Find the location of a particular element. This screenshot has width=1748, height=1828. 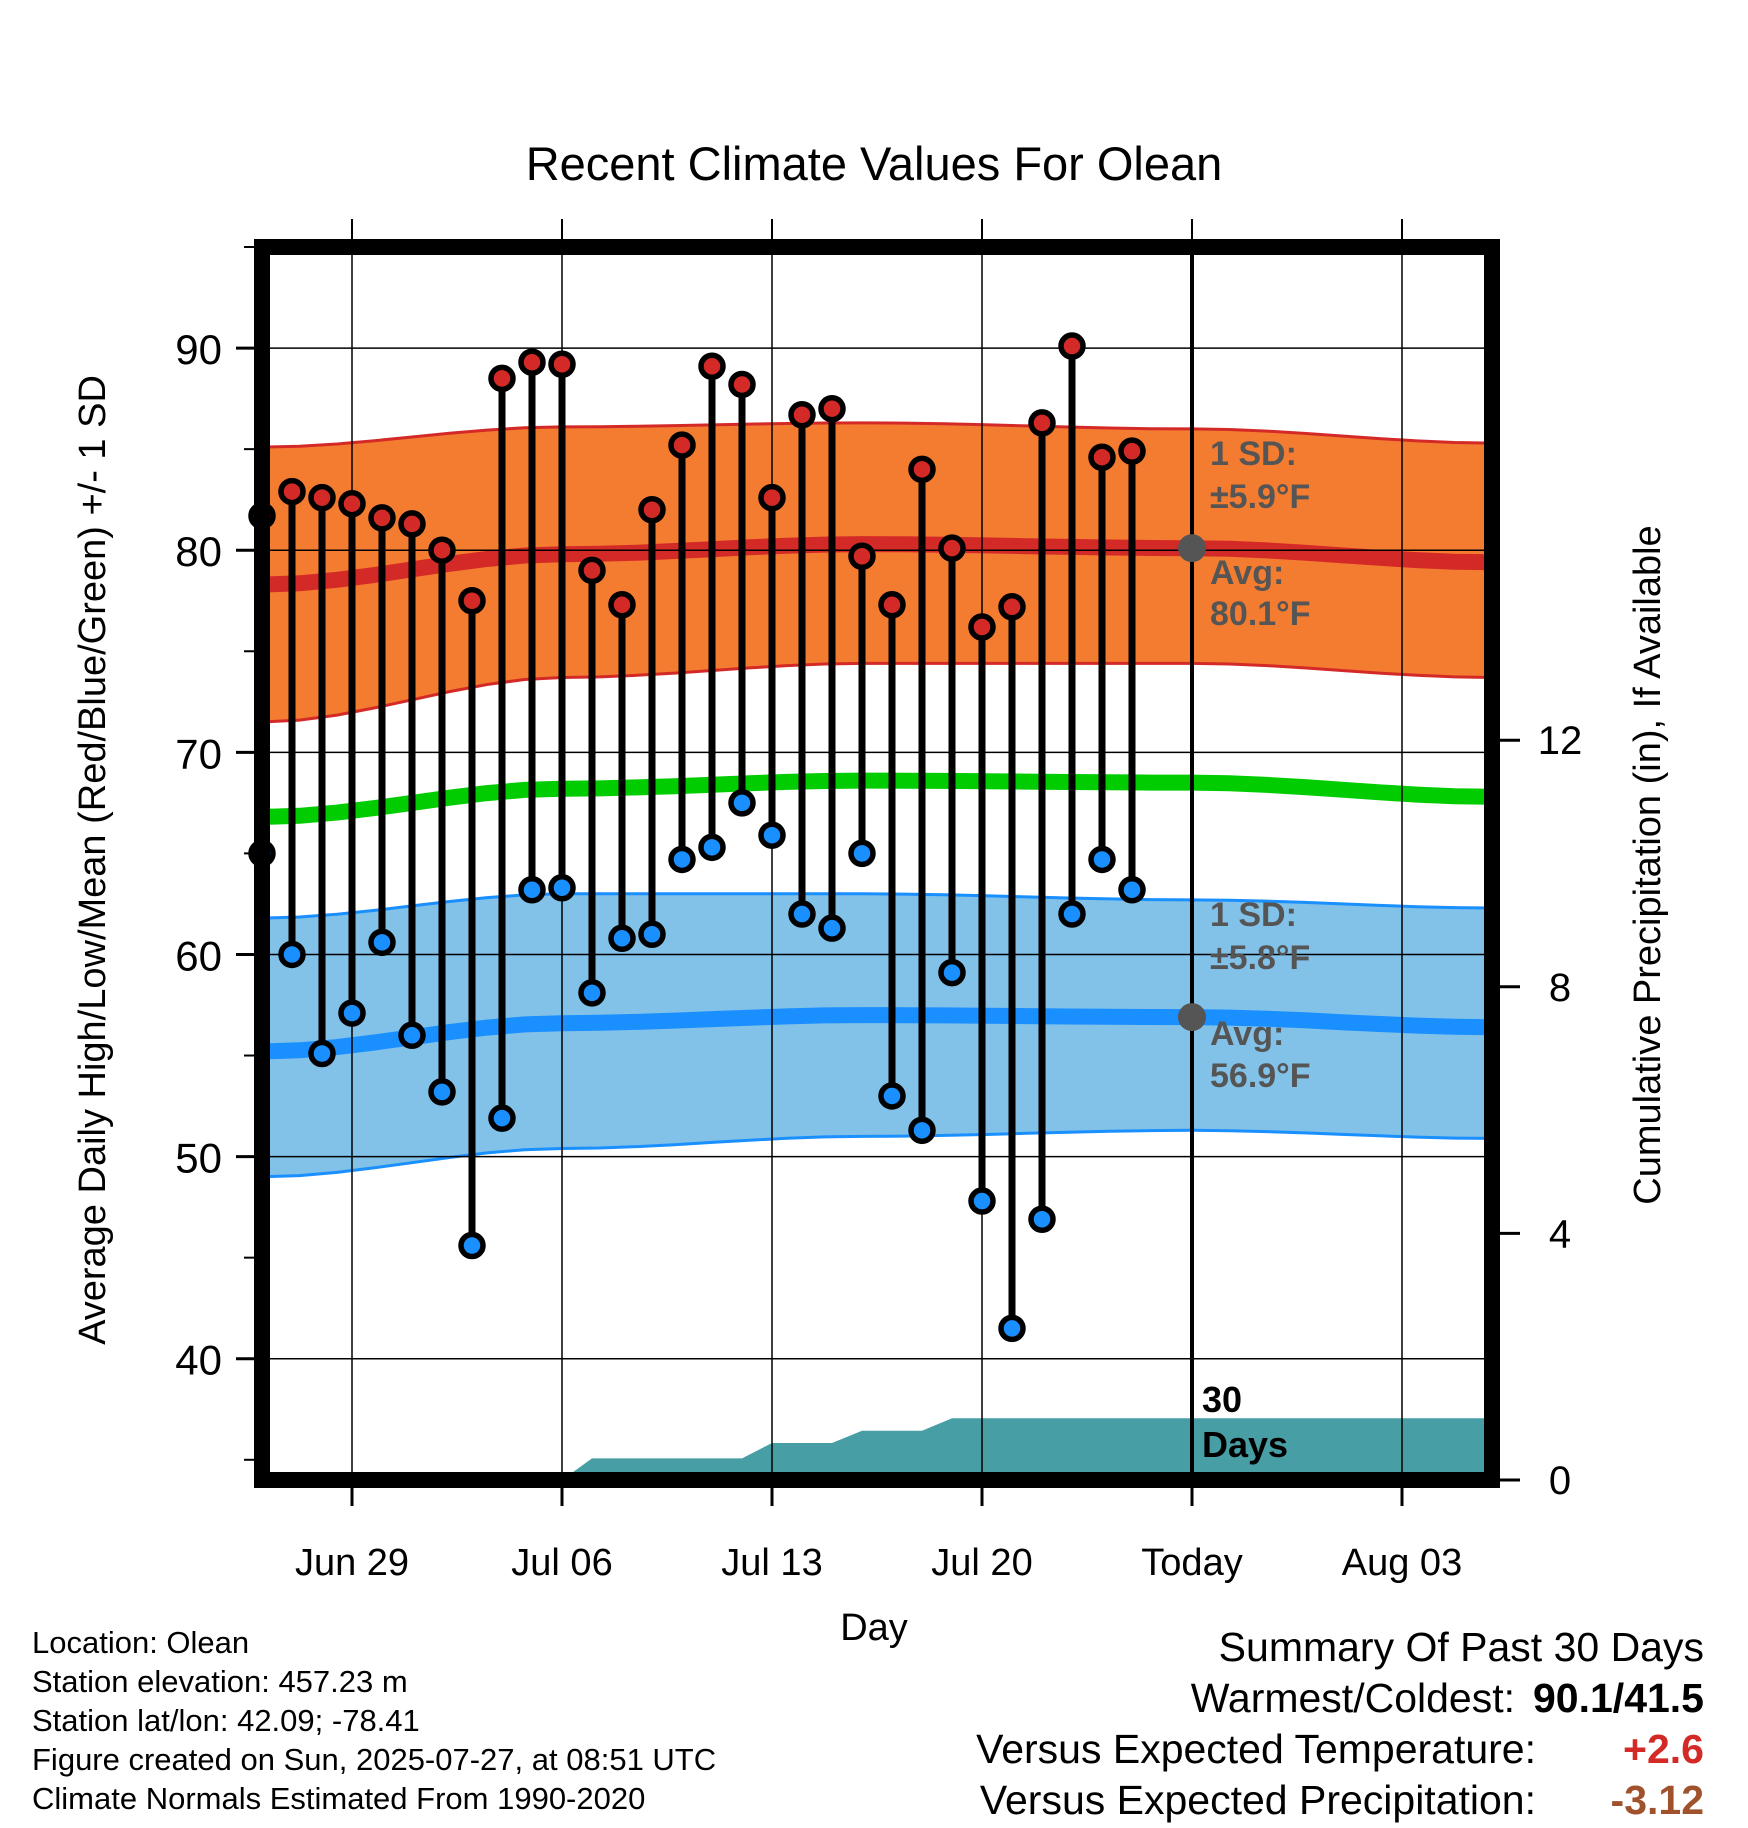

avg-mean-line is located at coordinates (877, 798).